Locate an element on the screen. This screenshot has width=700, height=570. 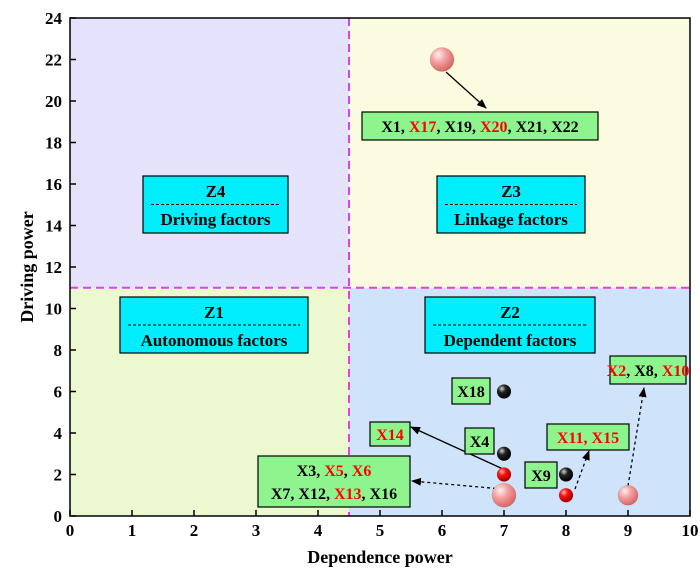
x-tick-label: 6 is located at coordinates (442, 530).